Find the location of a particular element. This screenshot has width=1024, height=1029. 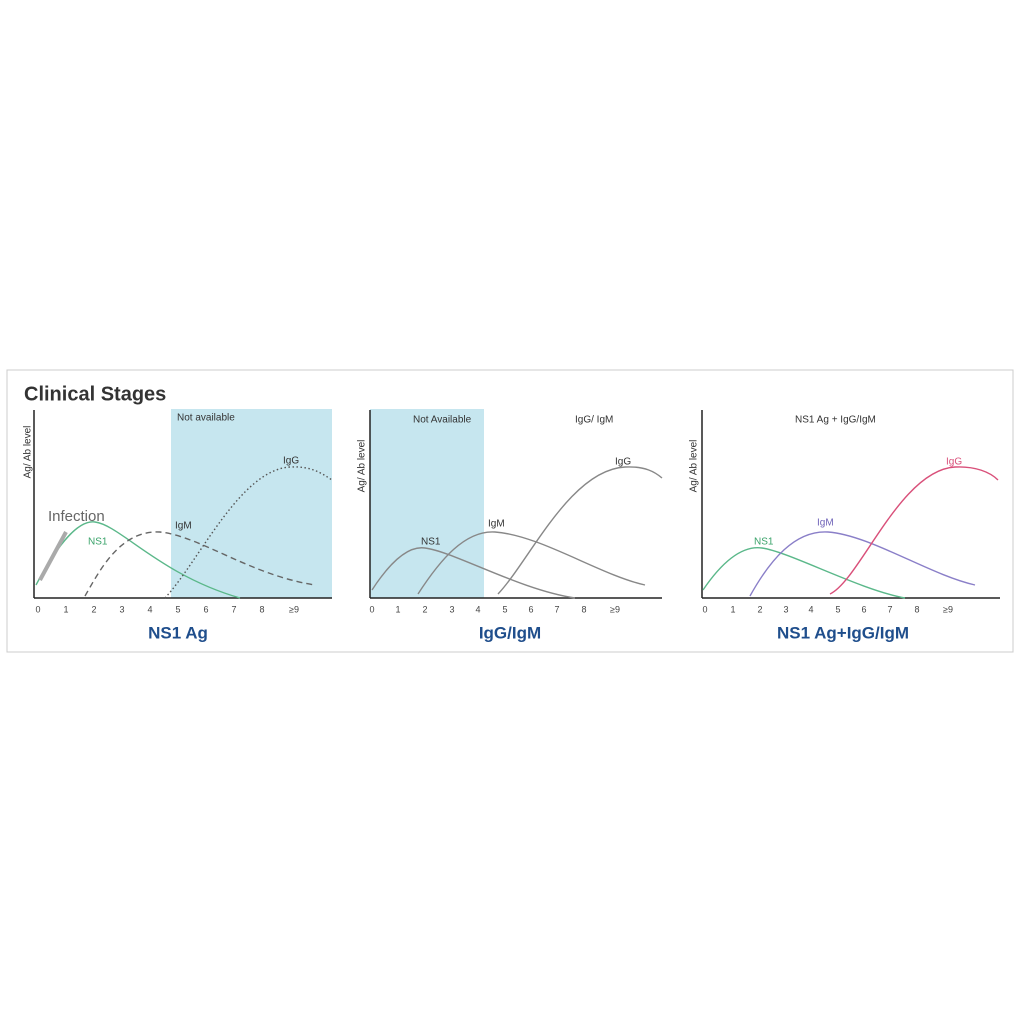

caption: IgG/IgM is located at coordinates (510, 632).